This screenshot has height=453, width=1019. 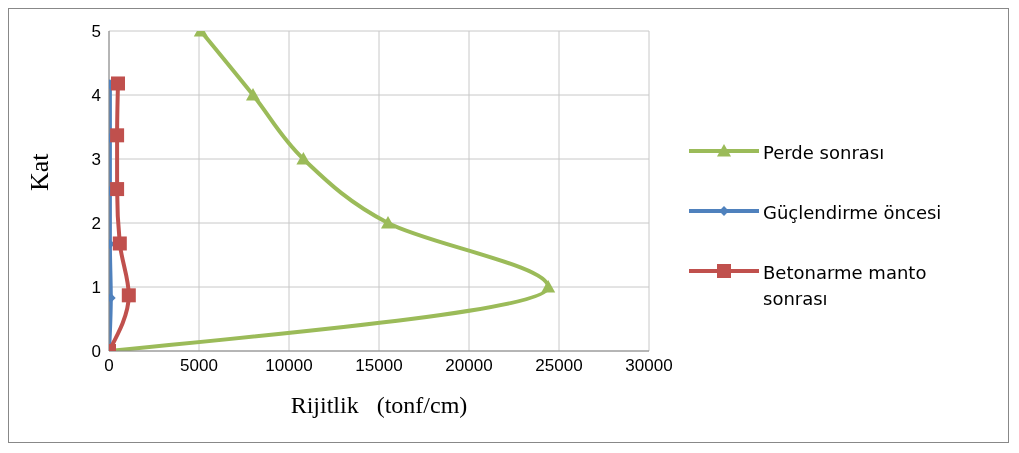 What do you see at coordinates (824, 152) in the screenshot?
I see `legend-label: Perde sonrası` at bounding box center [824, 152].